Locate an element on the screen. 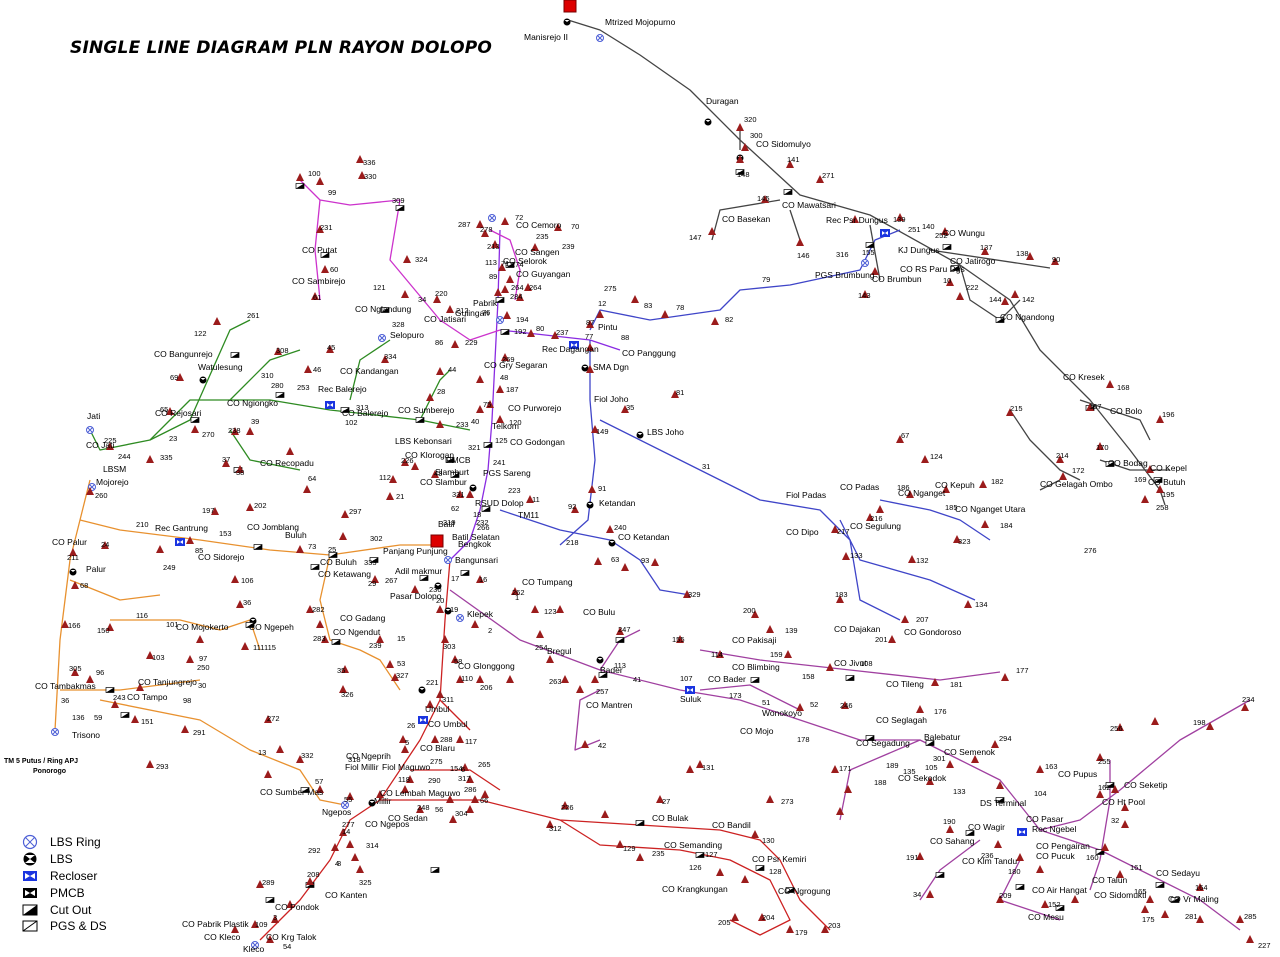  node-label: Trisono is located at coordinates (86, 735).